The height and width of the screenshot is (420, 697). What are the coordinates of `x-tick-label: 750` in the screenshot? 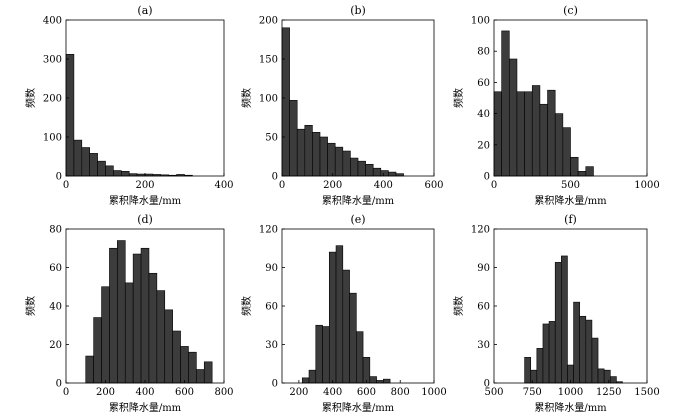 It's located at (532, 392).